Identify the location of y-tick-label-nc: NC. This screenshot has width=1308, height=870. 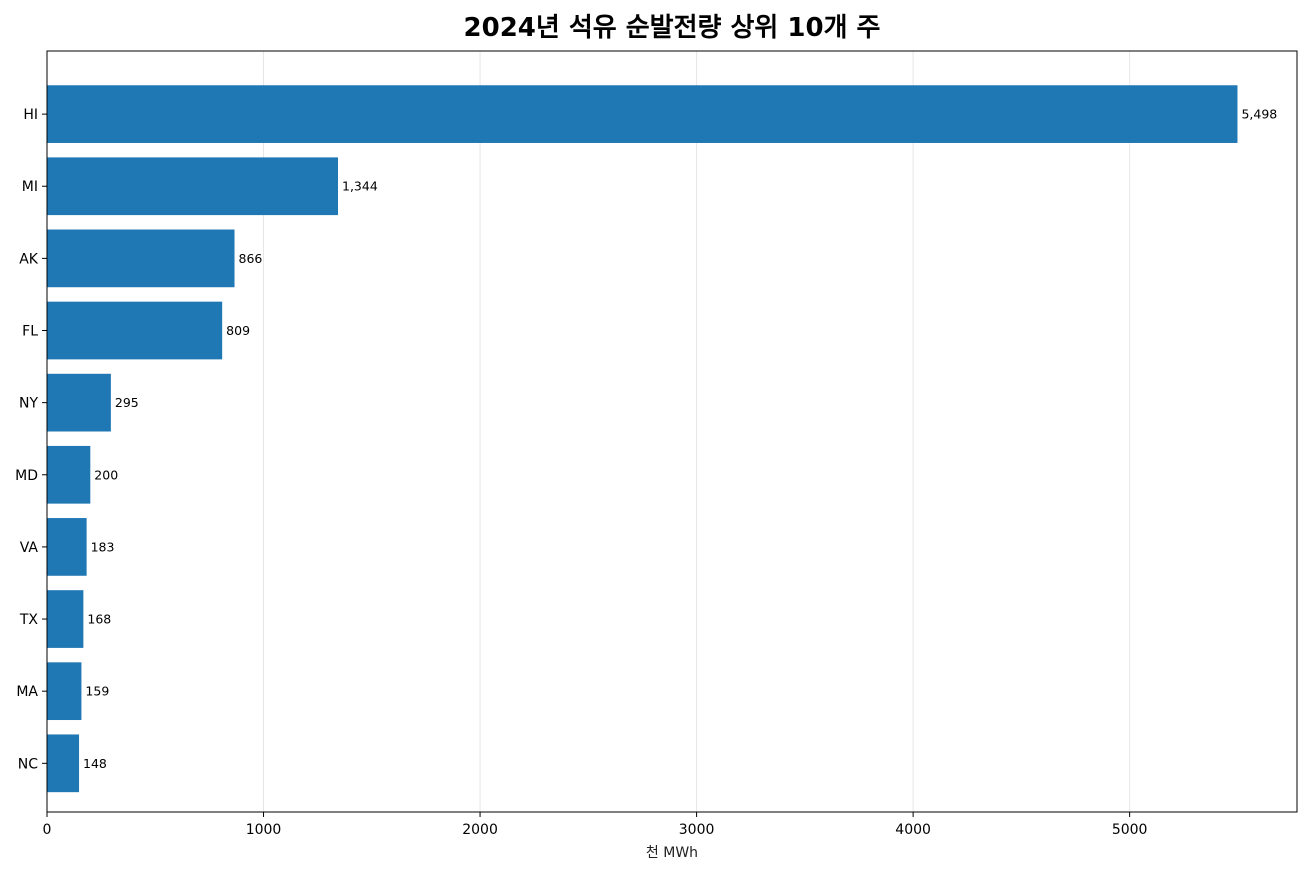
(28, 764).